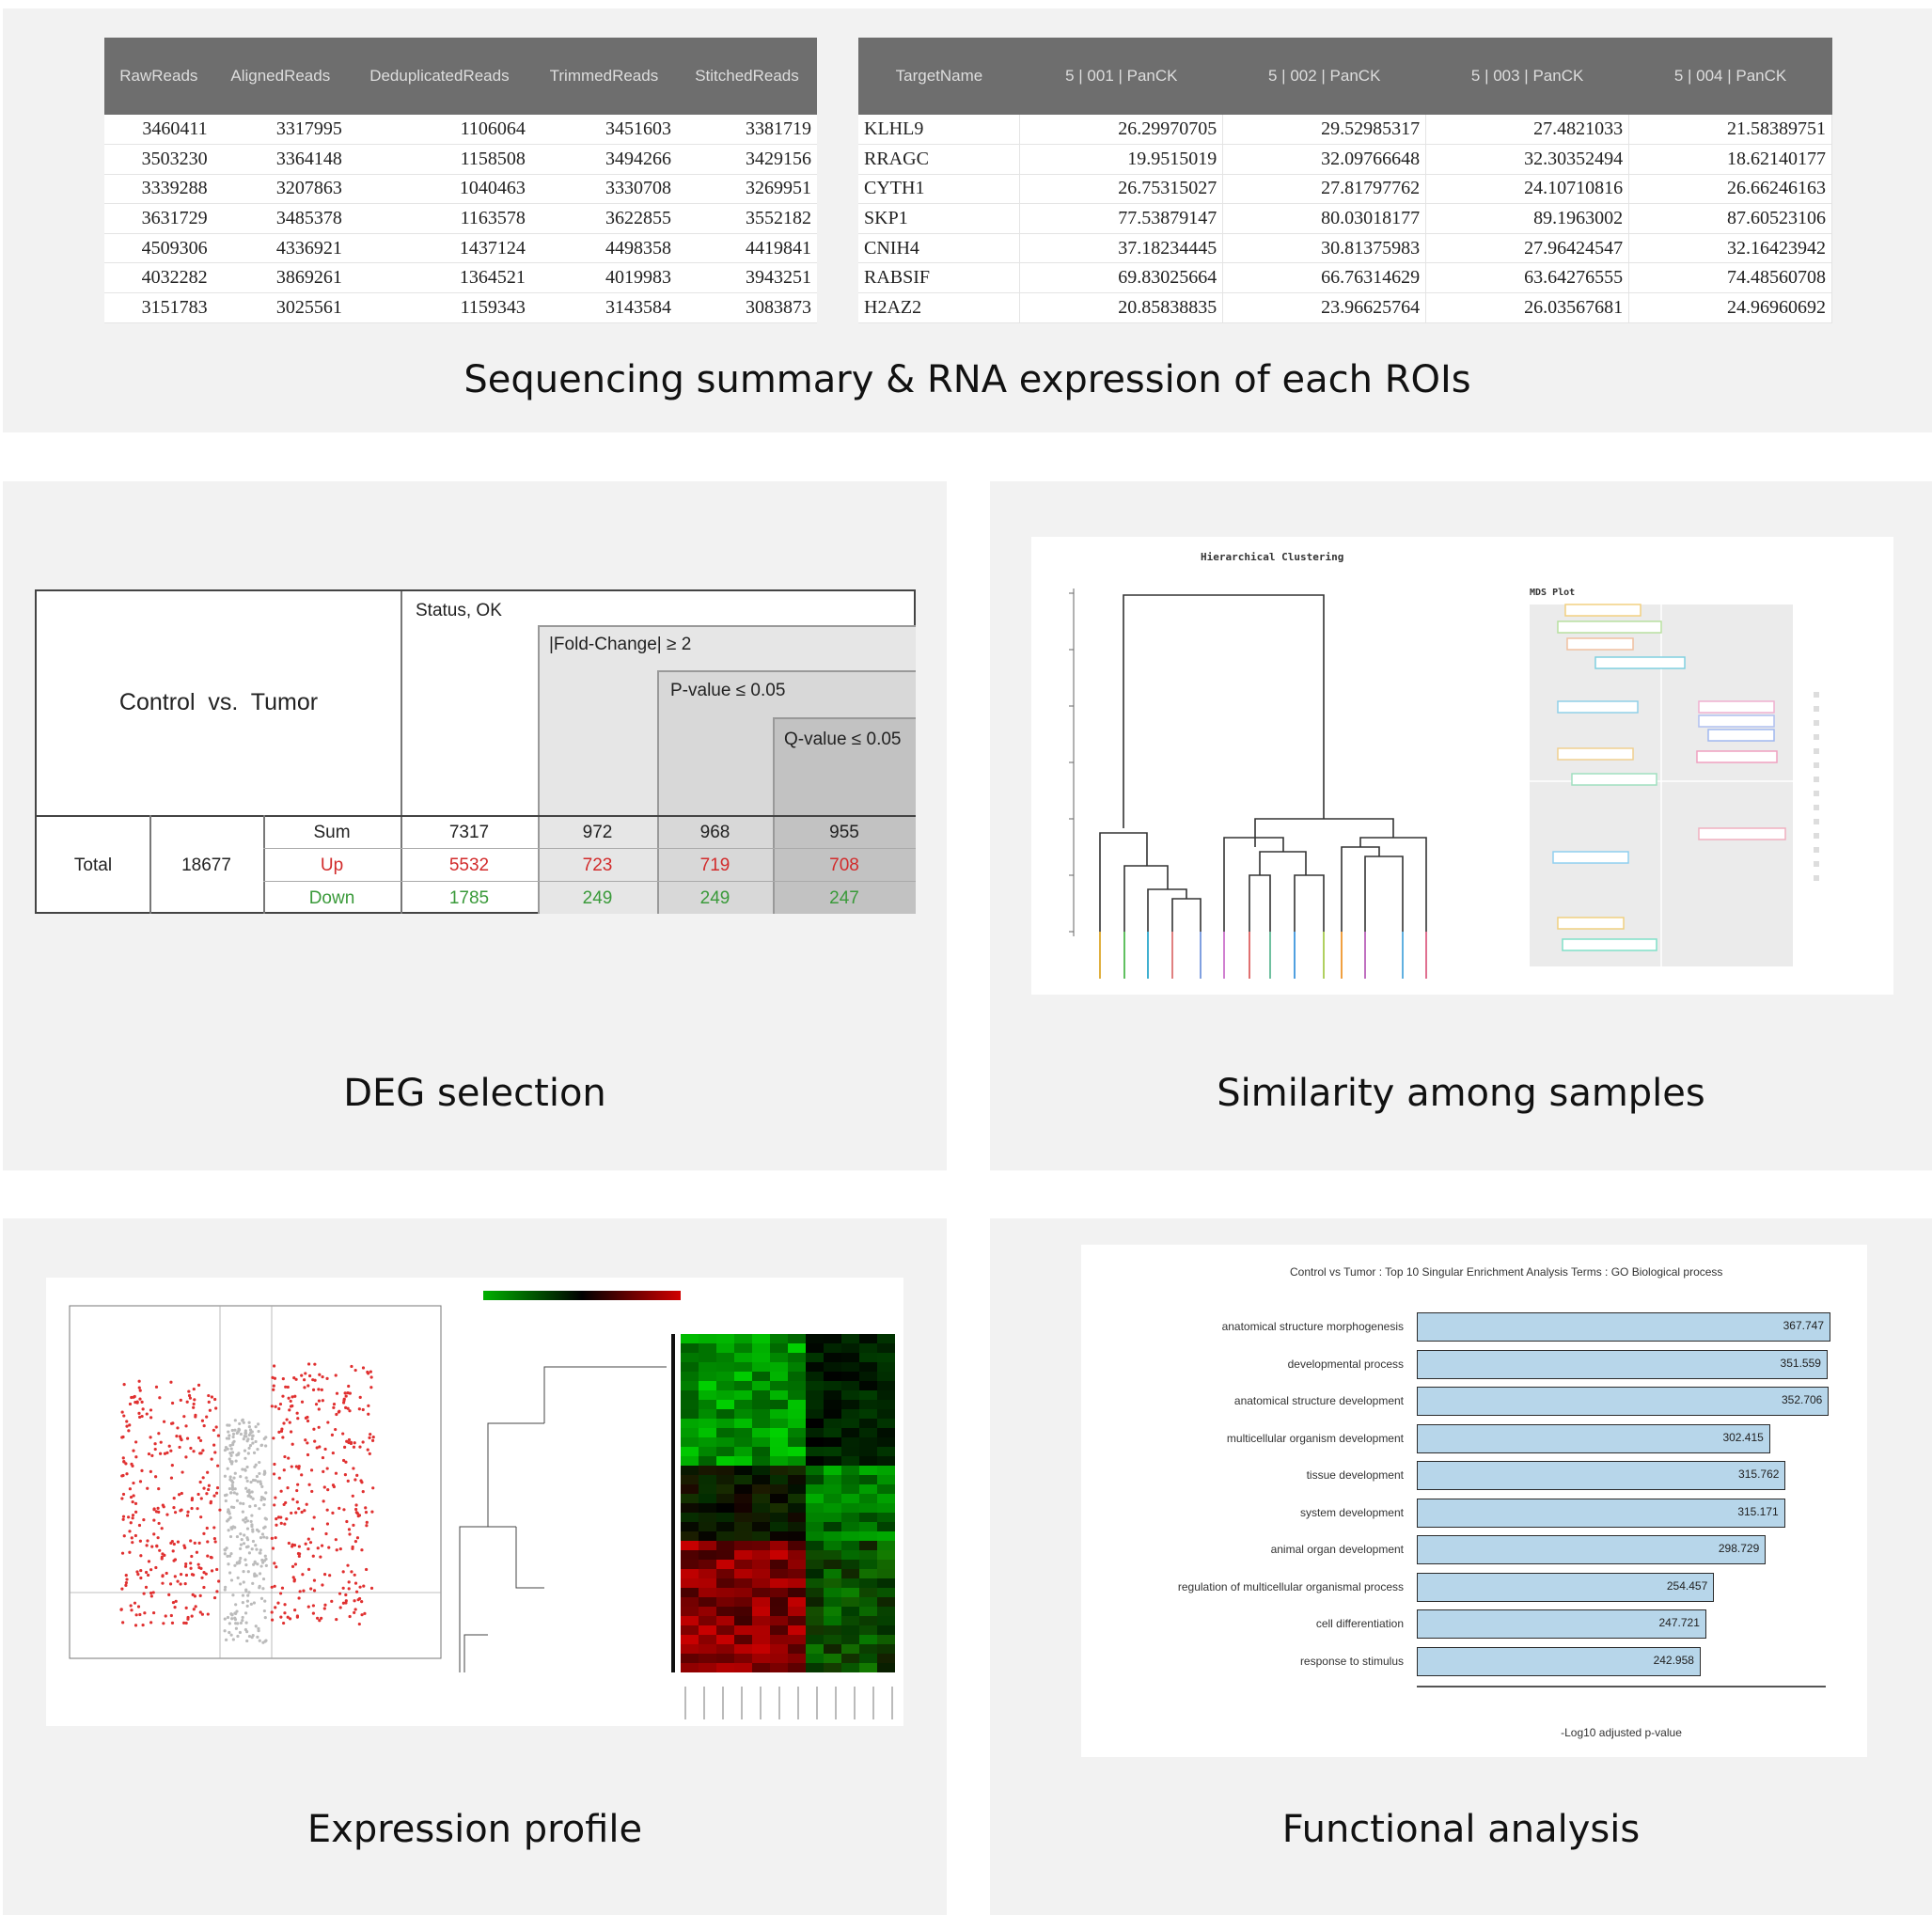 The width and height of the screenshot is (1932, 1915). I want to click on seq-cell: 3151783, so click(159, 307).